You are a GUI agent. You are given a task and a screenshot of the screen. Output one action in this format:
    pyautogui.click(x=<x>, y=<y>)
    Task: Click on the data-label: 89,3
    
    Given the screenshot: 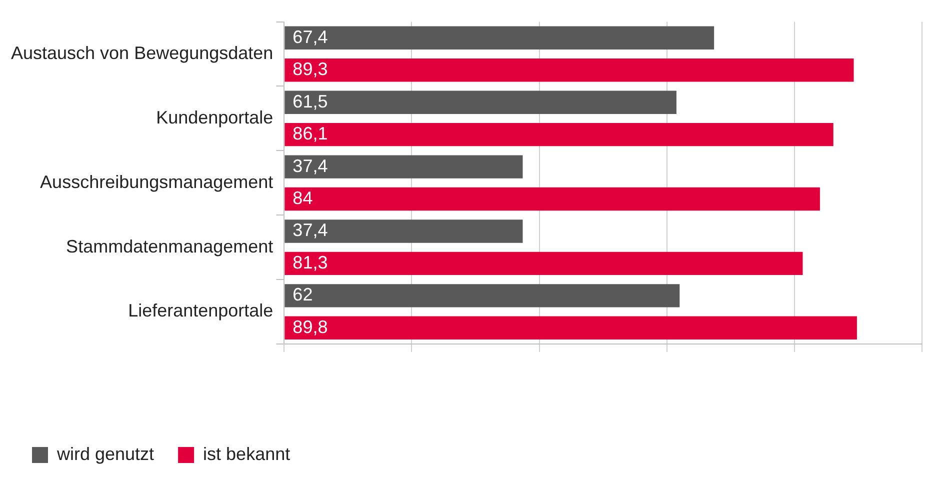 What is the action you would take?
    pyautogui.click(x=310, y=69)
    